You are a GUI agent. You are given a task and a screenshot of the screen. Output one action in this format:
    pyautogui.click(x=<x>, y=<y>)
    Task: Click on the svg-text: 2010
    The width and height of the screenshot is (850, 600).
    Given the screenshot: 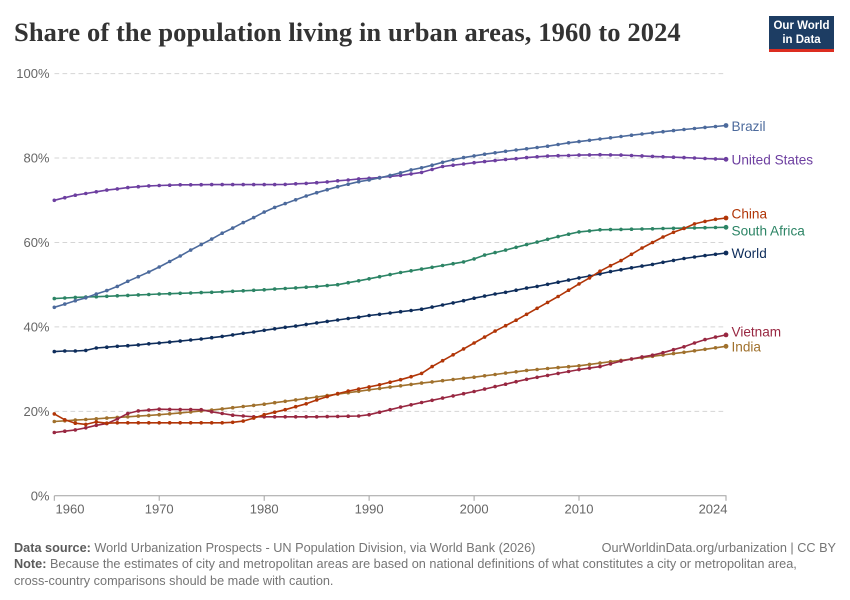 What is the action you would take?
    pyautogui.click(x=579, y=509)
    